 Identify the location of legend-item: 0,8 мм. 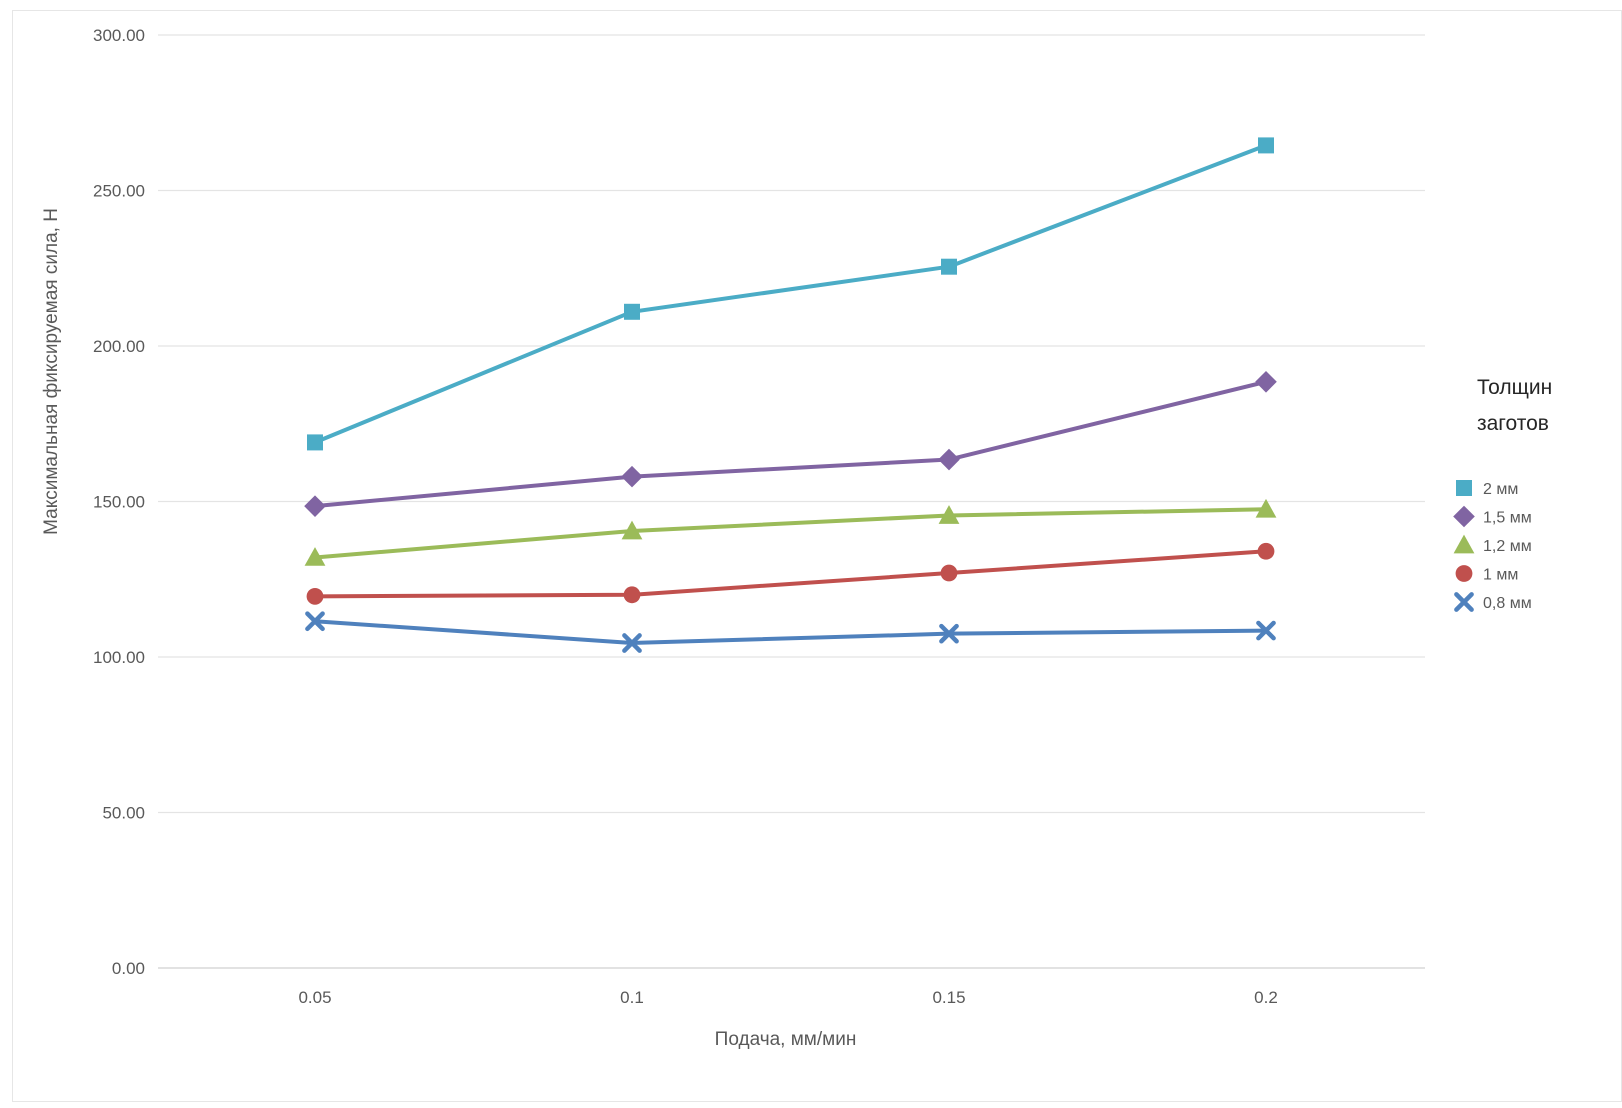
(1493, 602).